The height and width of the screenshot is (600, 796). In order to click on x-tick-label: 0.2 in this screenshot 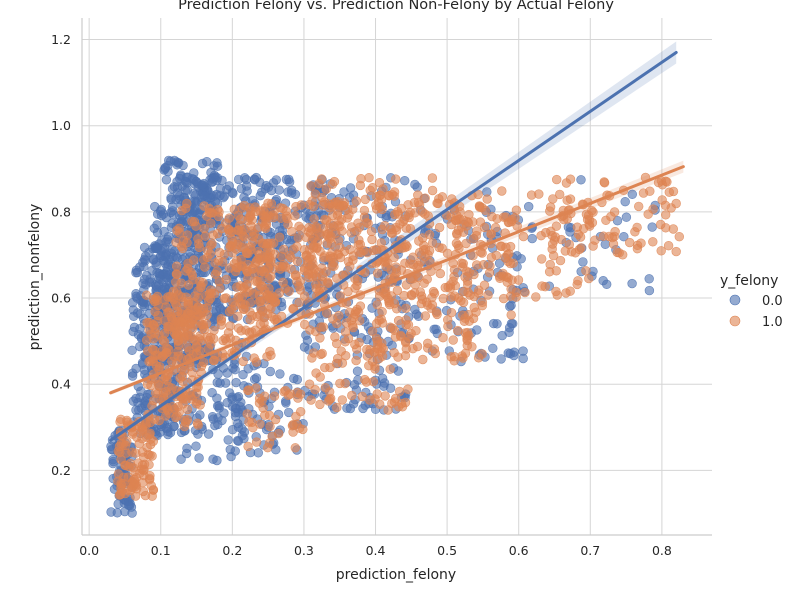, I will do `click(232, 550)`.